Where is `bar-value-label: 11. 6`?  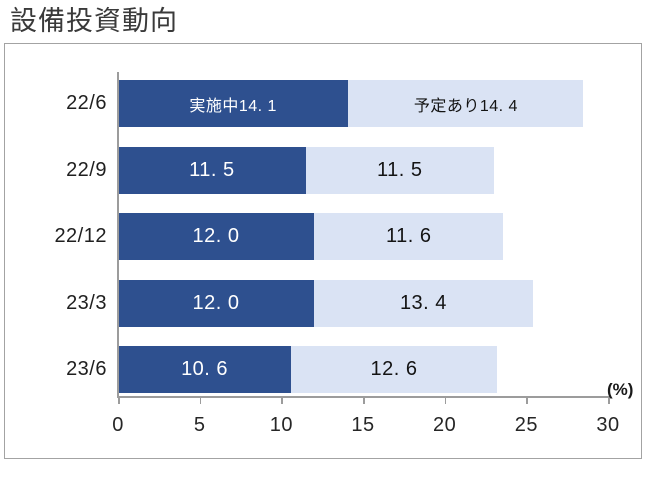
bar-value-label: 11. 6 is located at coordinates (408, 236).